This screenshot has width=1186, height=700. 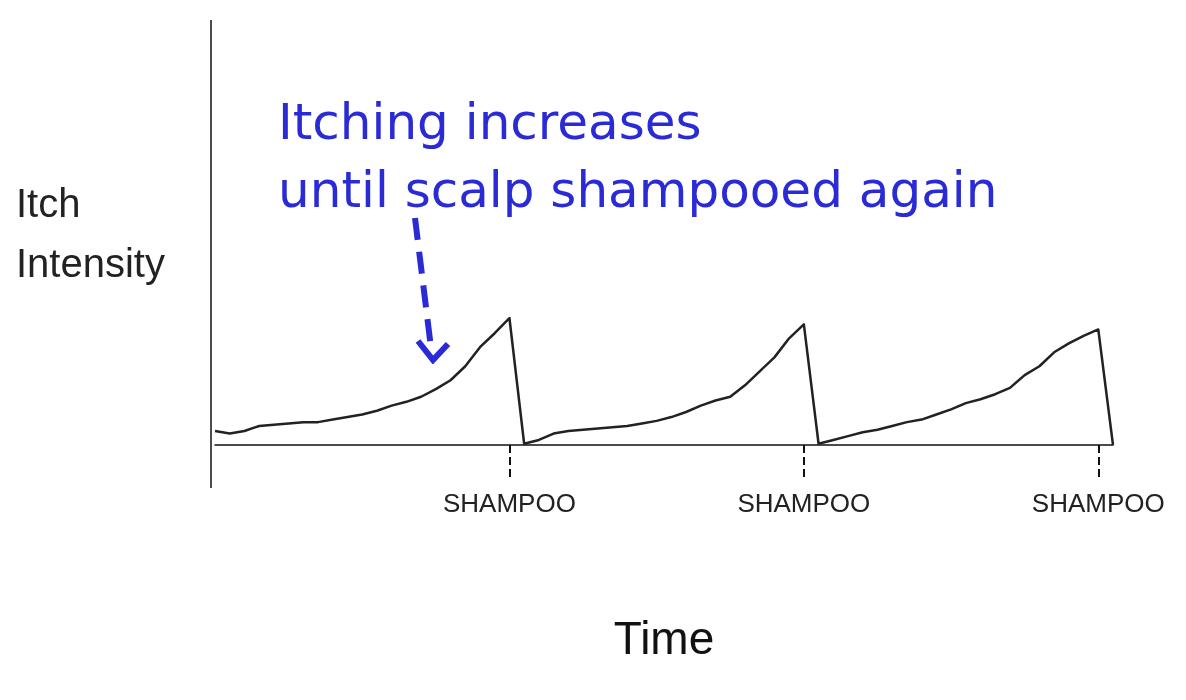 What do you see at coordinates (638, 156) in the screenshot?
I see `text: Itching increases until scalp shampooed again` at bounding box center [638, 156].